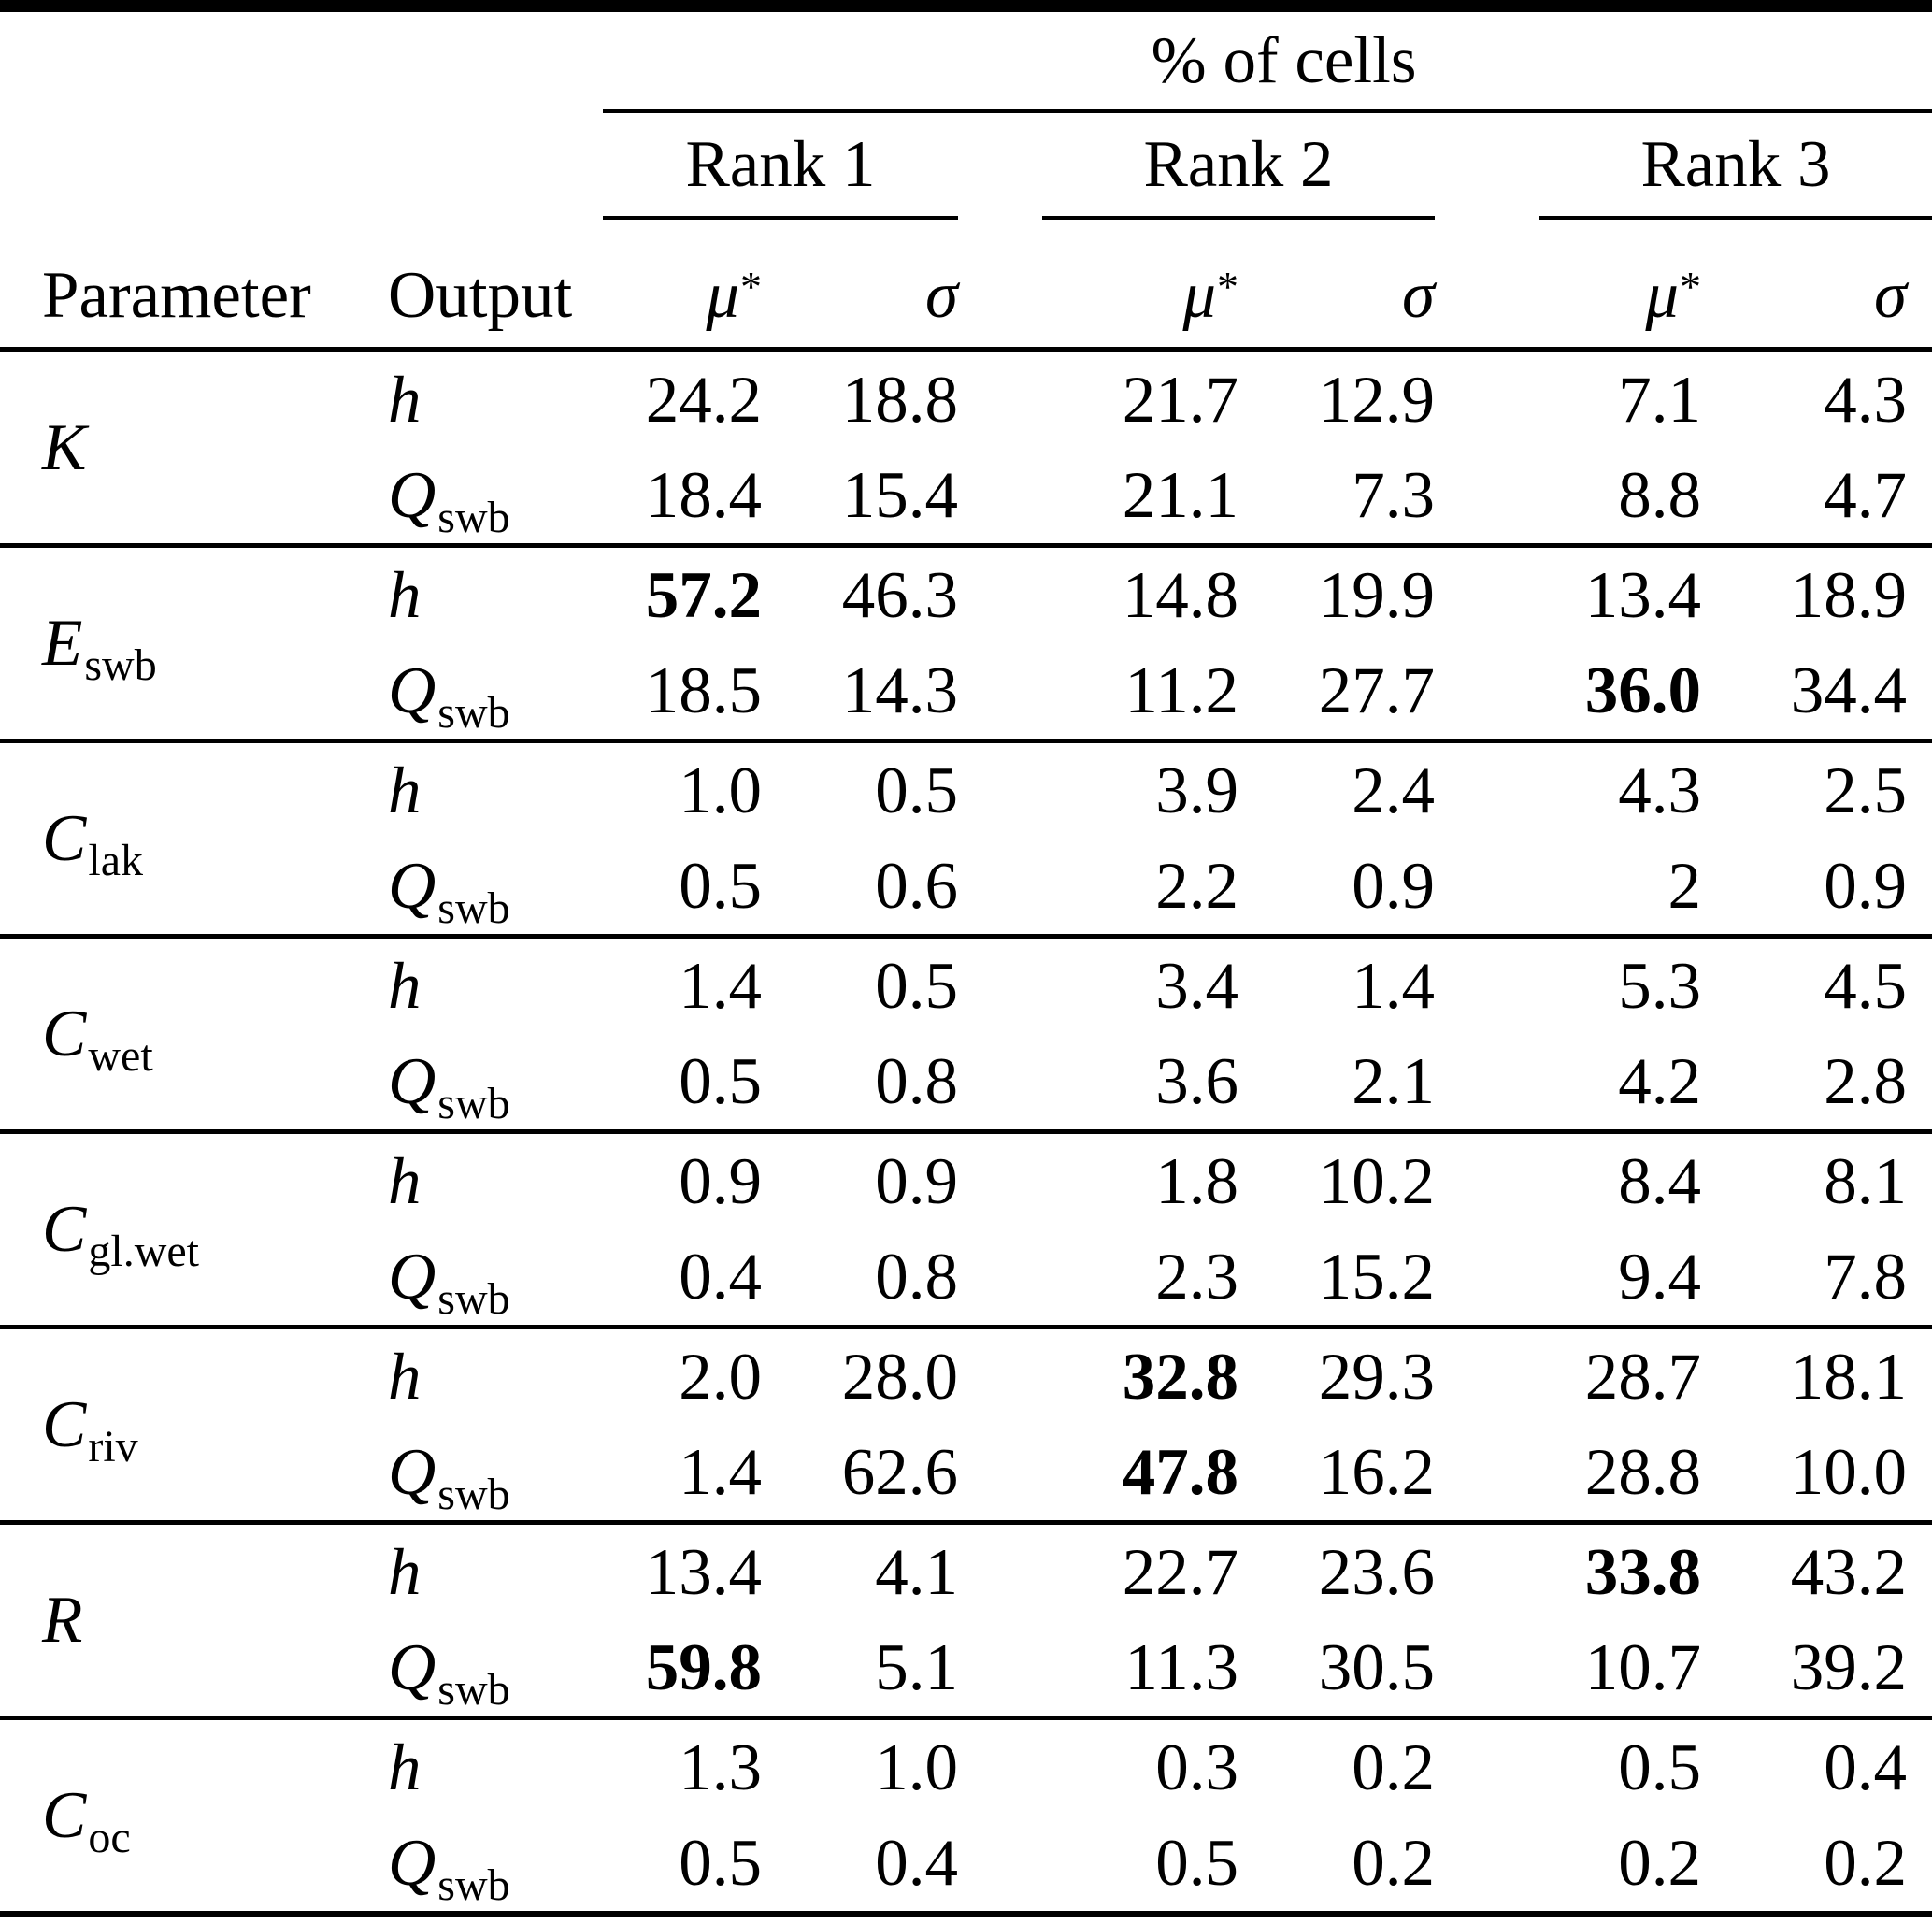 Image resolution: width=1932 pixels, height=1924 pixels. What do you see at coordinates (170, 1620) in the screenshot?
I see `param-cell-R: R` at bounding box center [170, 1620].